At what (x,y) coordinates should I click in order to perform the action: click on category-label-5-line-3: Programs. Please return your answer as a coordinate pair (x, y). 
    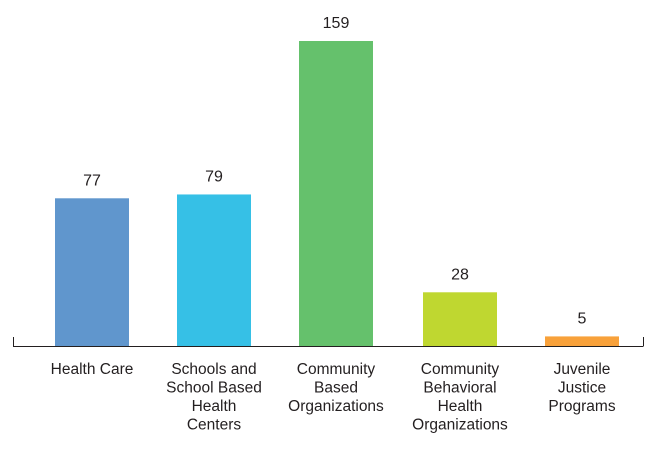
    Looking at the image, I should click on (581, 406).